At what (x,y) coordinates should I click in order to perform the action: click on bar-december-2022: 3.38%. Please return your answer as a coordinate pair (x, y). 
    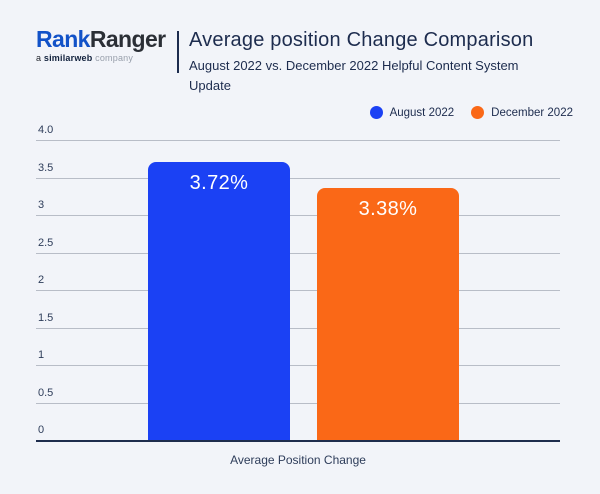
    Looking at the image, I should click on (388, 314).